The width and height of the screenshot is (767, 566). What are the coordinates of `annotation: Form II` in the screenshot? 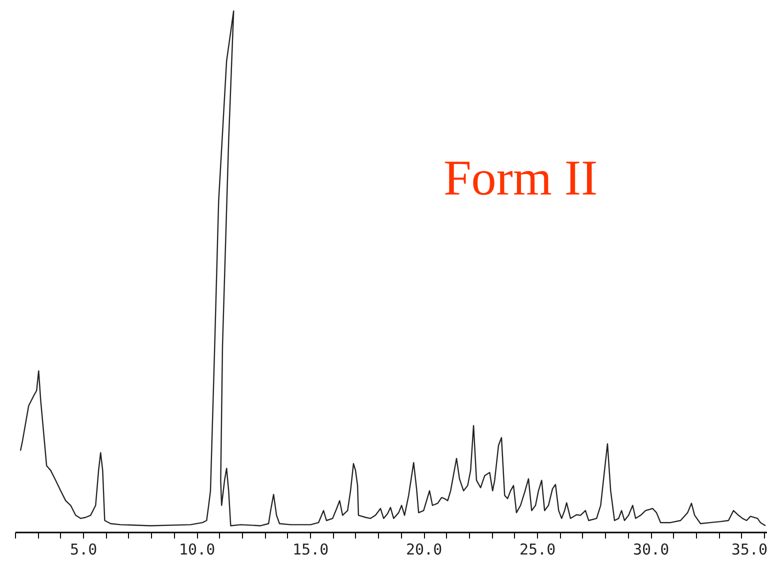 It's located at (521, 178).